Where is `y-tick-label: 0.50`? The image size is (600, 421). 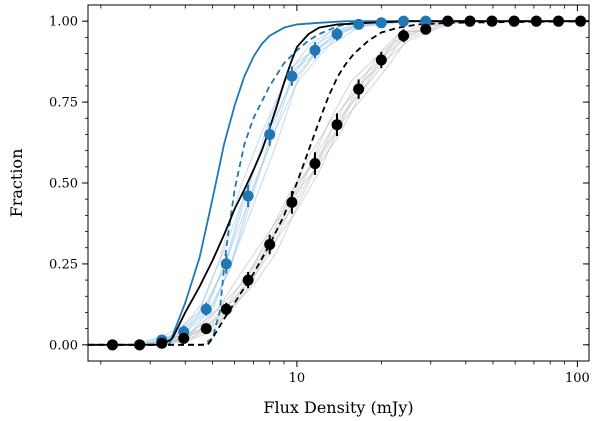
y-tick-label: 0.50 is located at coordinates (63, 184).